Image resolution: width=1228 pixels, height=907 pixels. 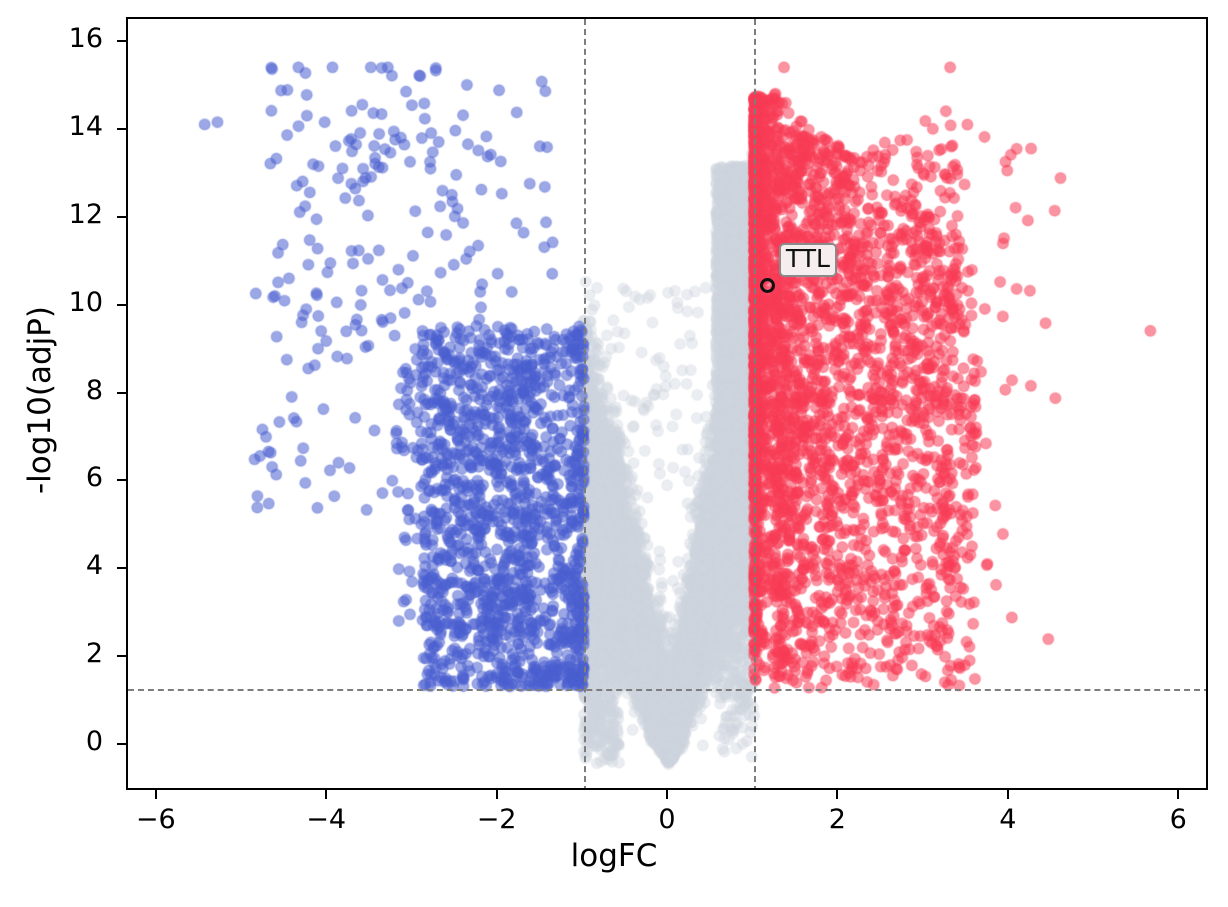 What do you see at coordinates (40, 400) in the screenshot?
I see `y-axis-label: -log10(adjP)` at bounding box center [40, 400].